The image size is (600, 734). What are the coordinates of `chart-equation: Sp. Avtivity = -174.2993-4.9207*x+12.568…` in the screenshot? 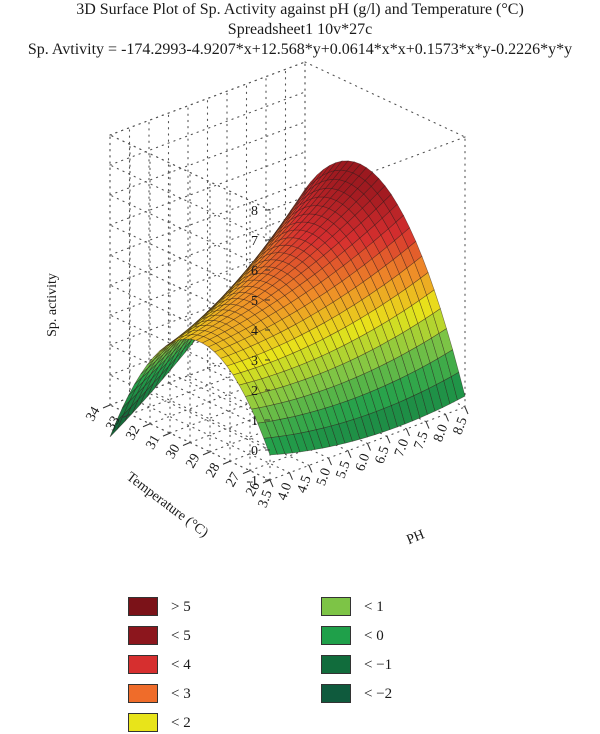 It's located at (300, 49).